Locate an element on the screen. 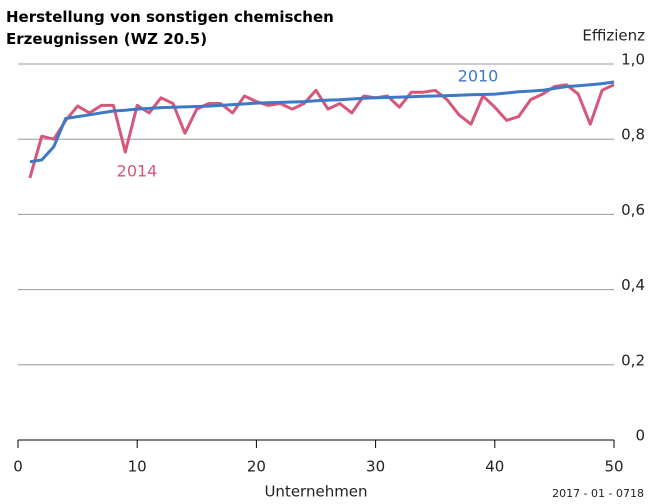 Image resolution: width=658 pixels, height=504 pixels. y-tick-label: 0,4 is located at coordinates (633, 285).